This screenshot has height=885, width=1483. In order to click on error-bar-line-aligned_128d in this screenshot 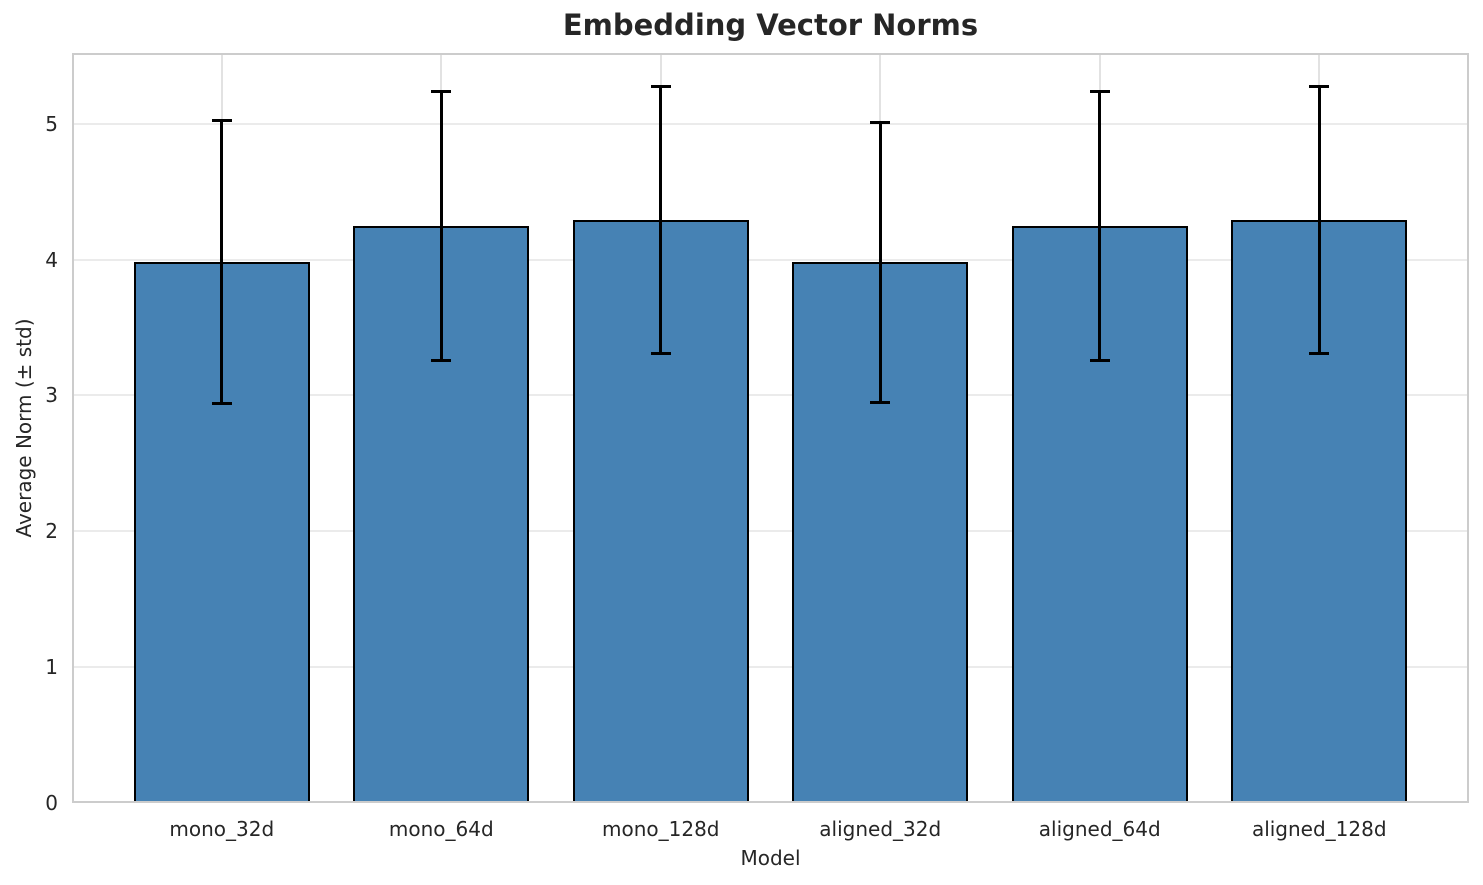, I will do `click(1319, 220)`.